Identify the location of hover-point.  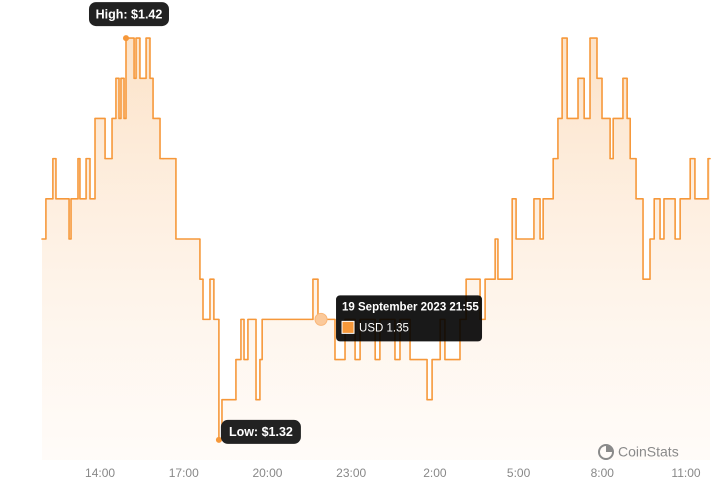
(321, 319).